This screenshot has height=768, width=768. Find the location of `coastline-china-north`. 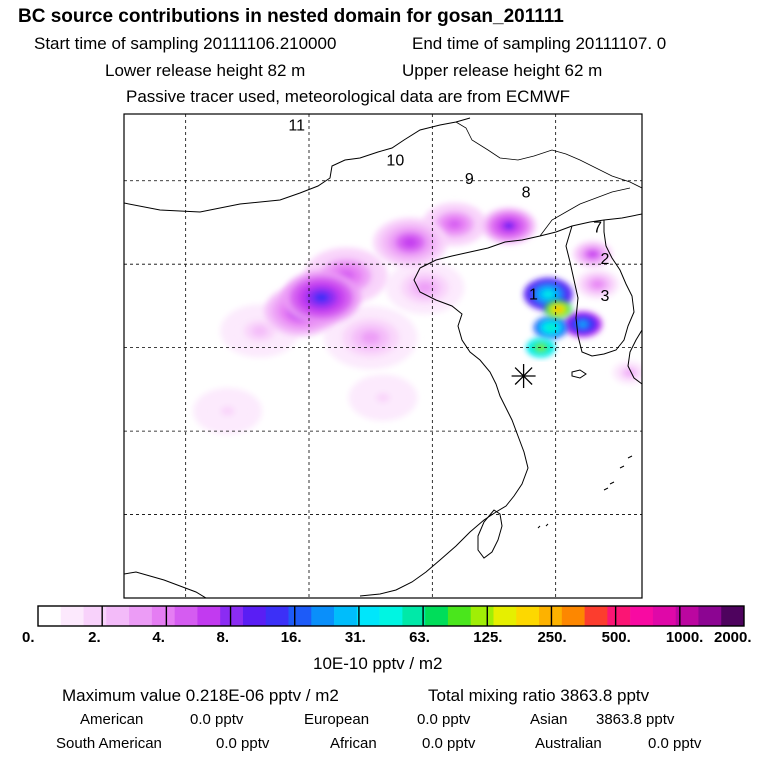

coastline-china-north is located at coordinates (297, 165).